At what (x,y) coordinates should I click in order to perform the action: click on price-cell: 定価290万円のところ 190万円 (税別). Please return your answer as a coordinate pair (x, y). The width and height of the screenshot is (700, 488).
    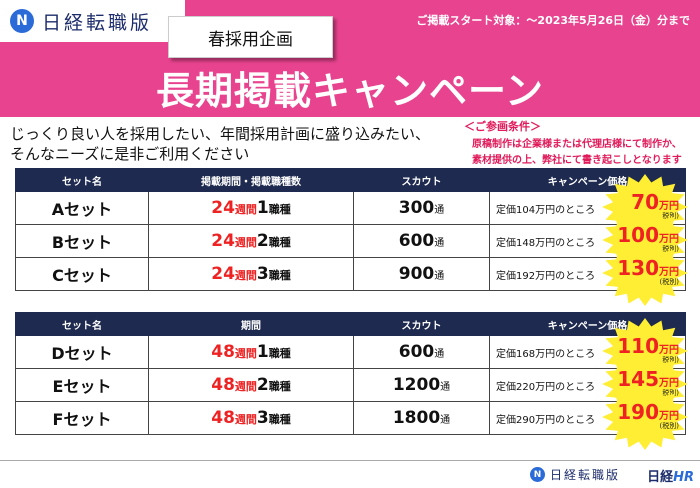
    Looking at the image, I should click on (588, 417).